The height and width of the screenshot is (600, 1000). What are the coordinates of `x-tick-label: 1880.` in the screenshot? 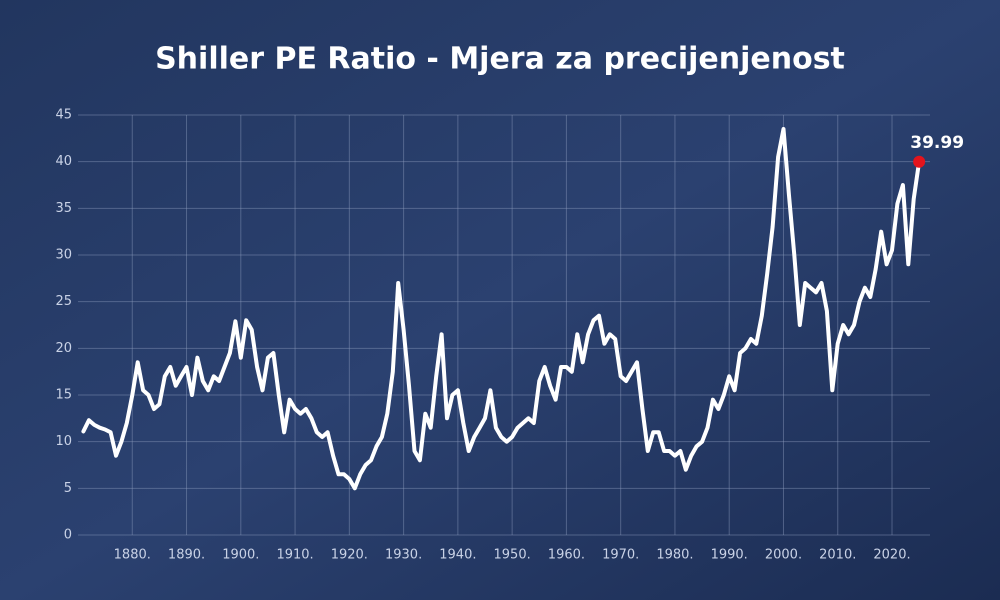 It's located at (132, 555).